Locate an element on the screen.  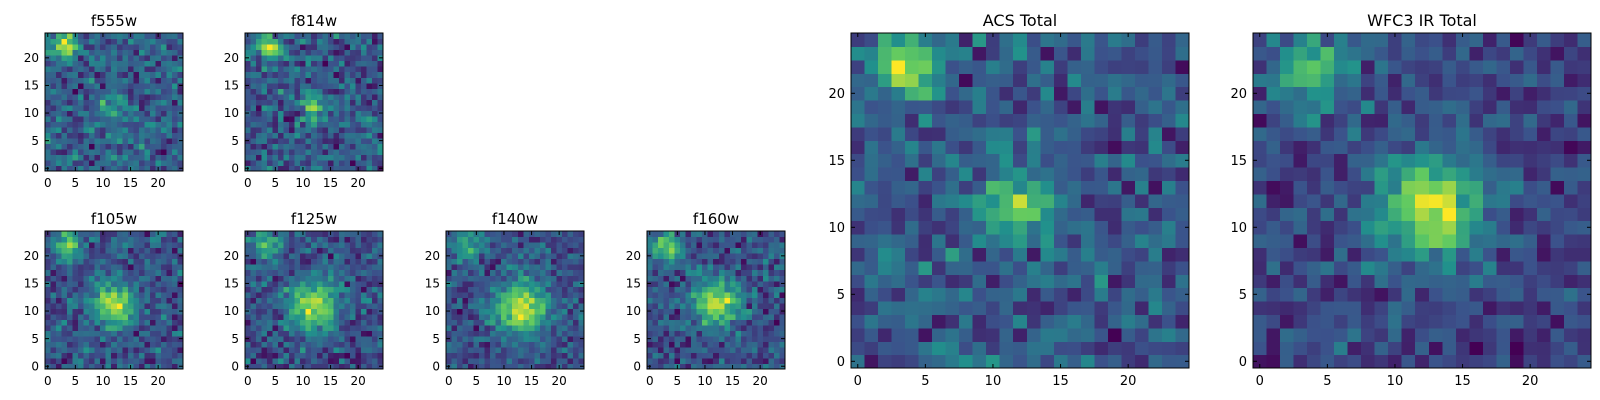
x-tick-label: 20 is located at coordinates (358, 381).